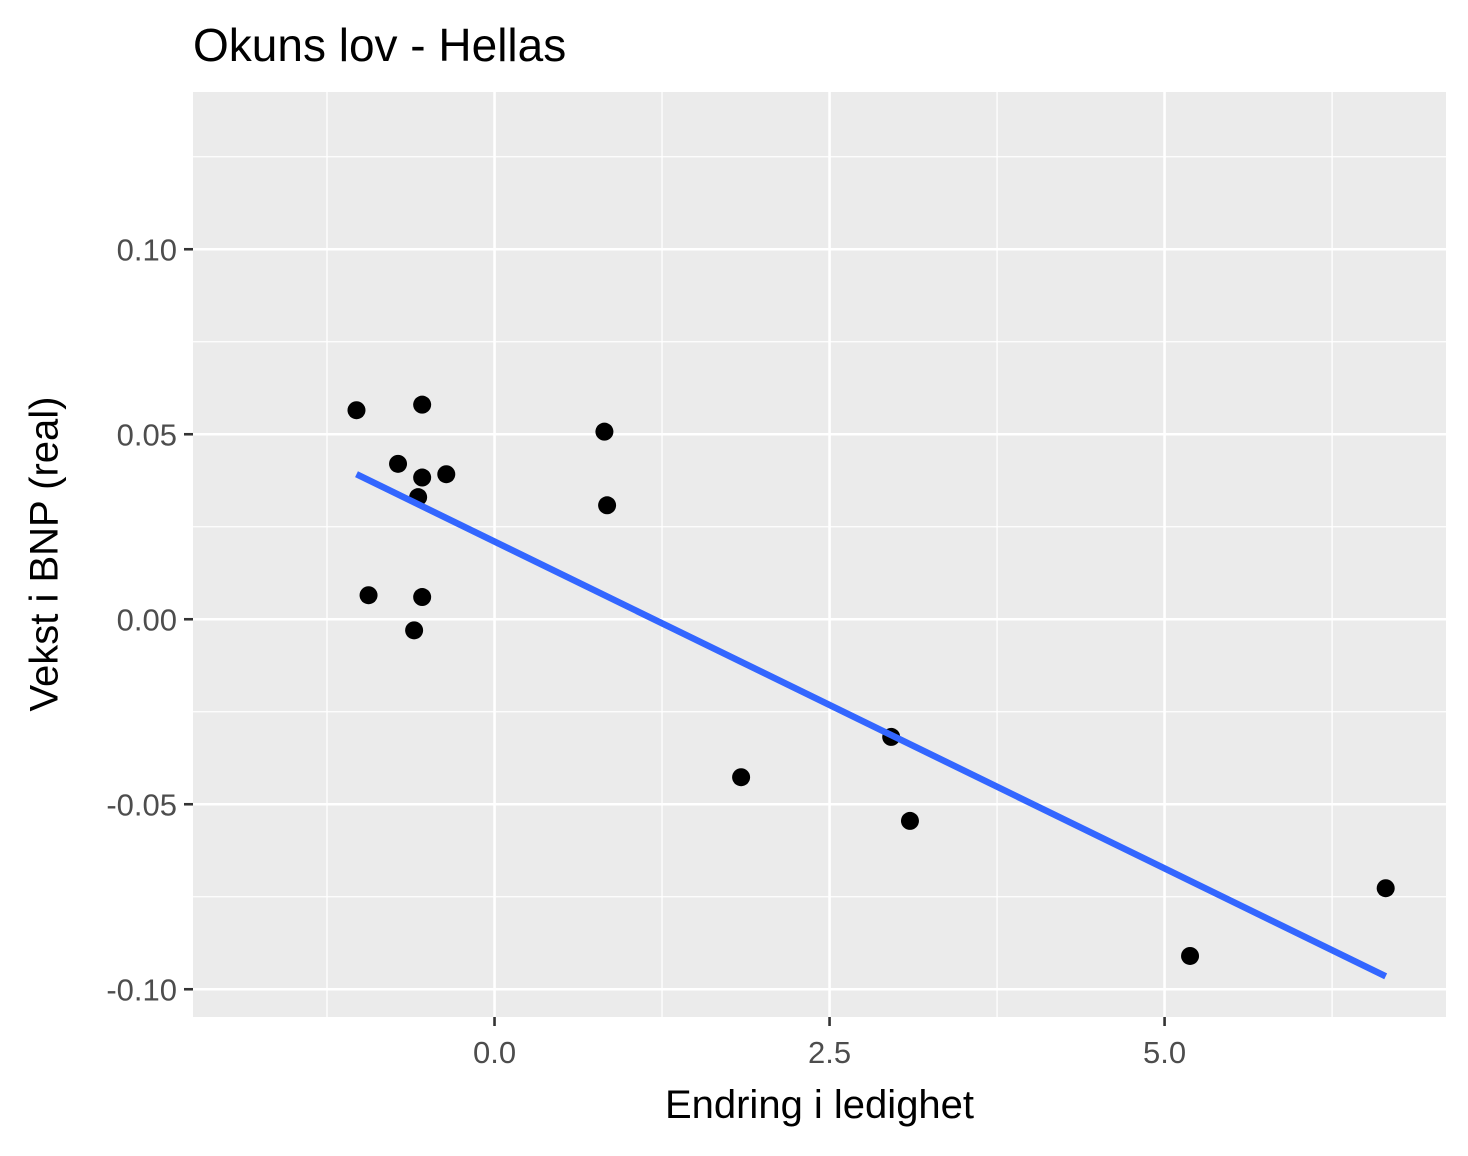 The image size is (1468, 1156). I want to click on y-tick-label: 0.00, so click(147, 619).